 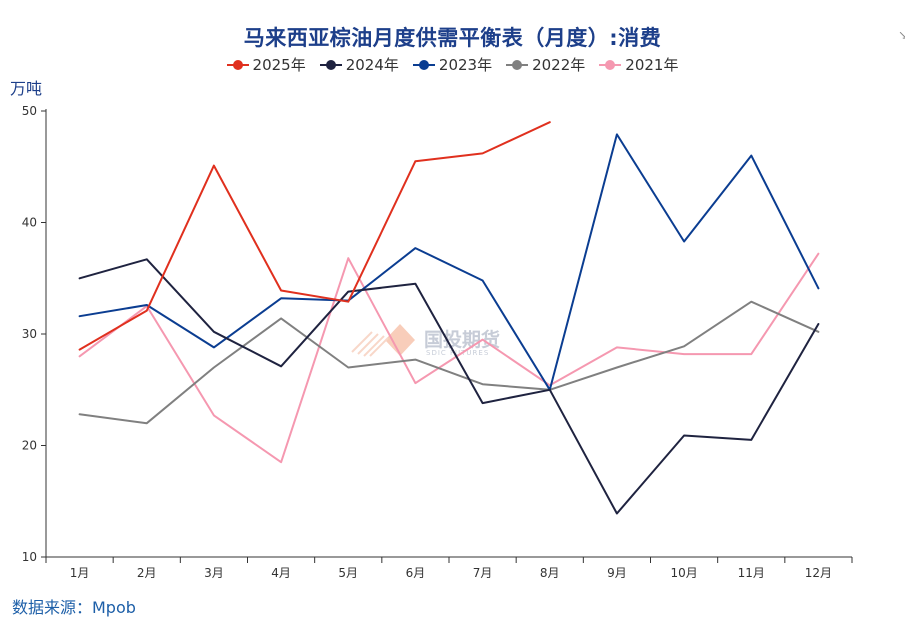 I want to click on y-axis-unit-label: 万吨, so click(x=26, y=88).